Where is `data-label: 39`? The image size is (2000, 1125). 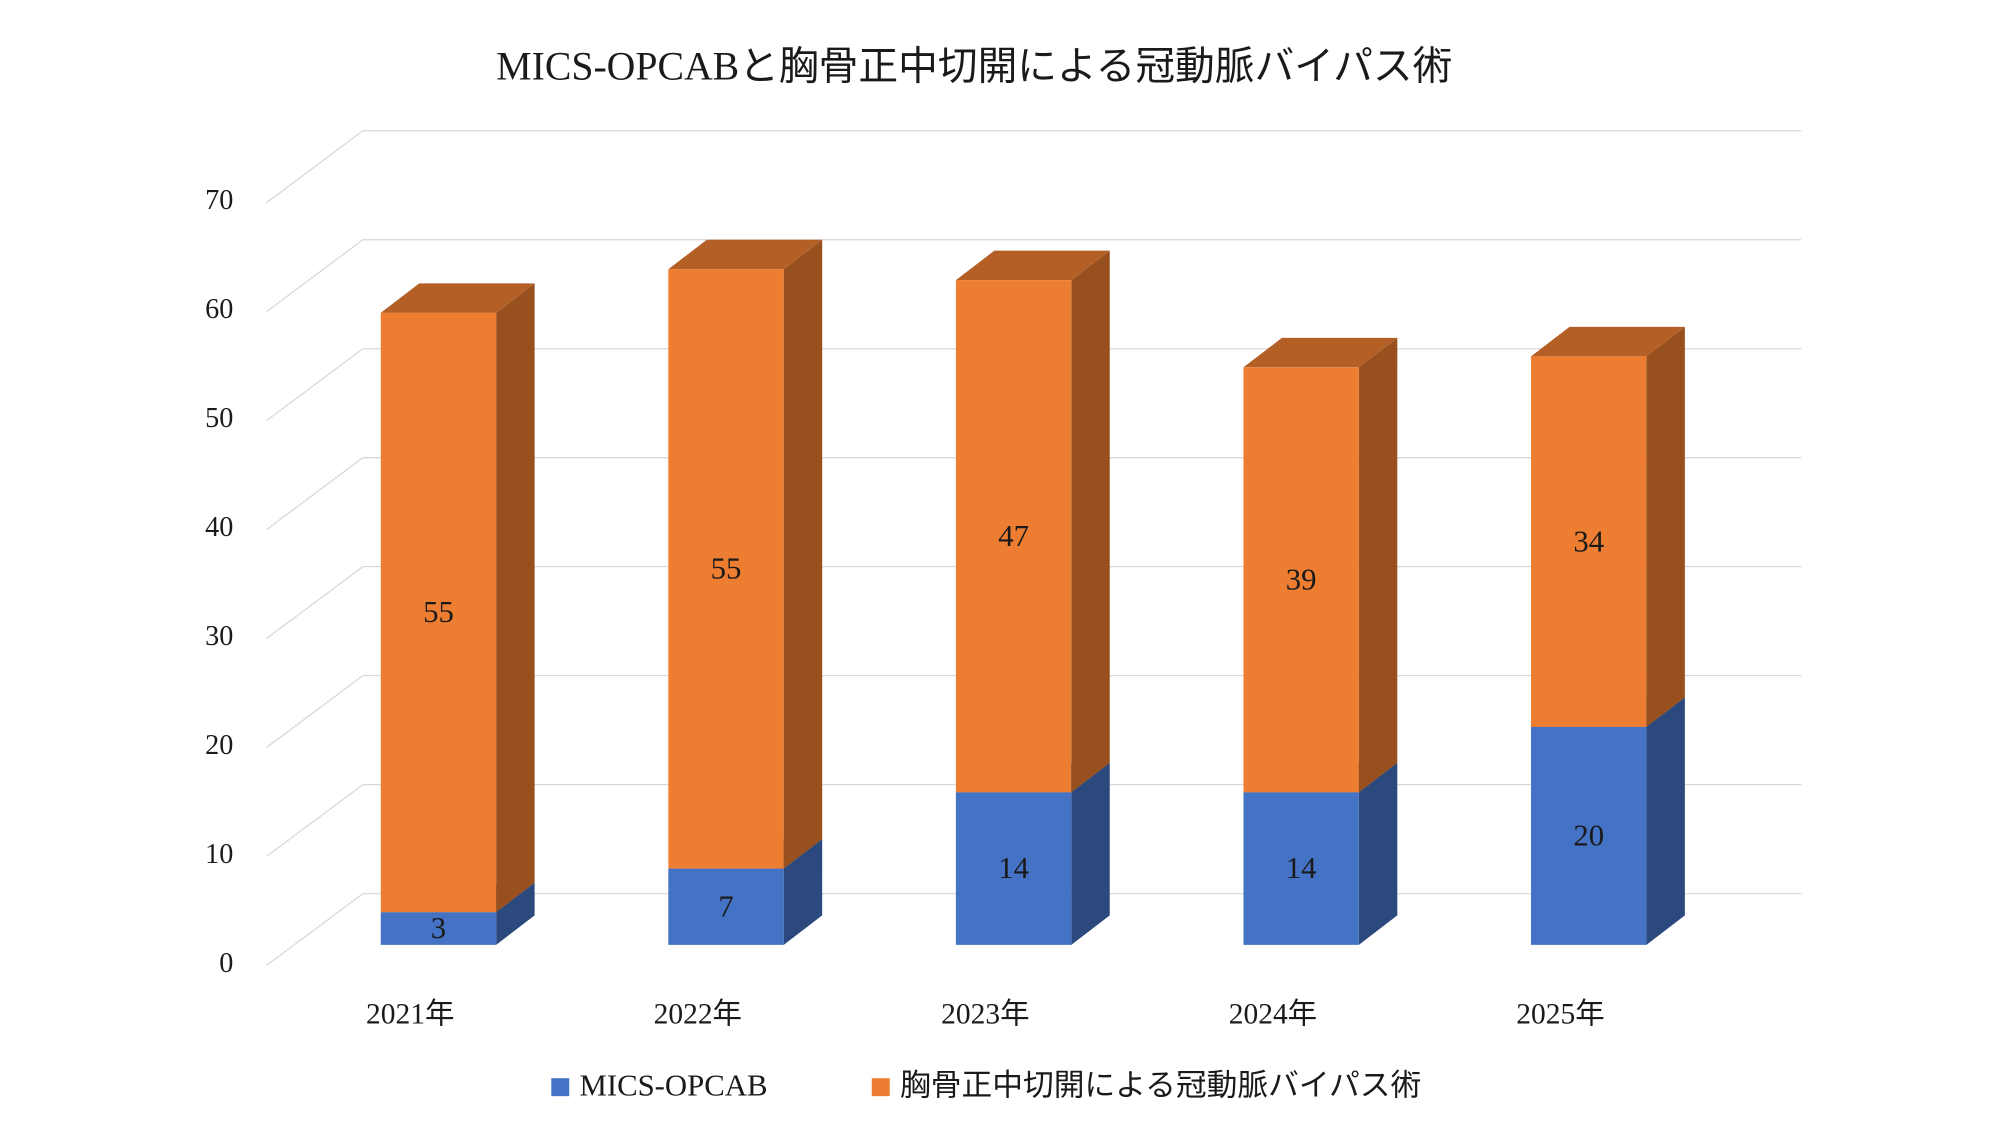 data-label: 39 is located at coordinates (1301, 579).